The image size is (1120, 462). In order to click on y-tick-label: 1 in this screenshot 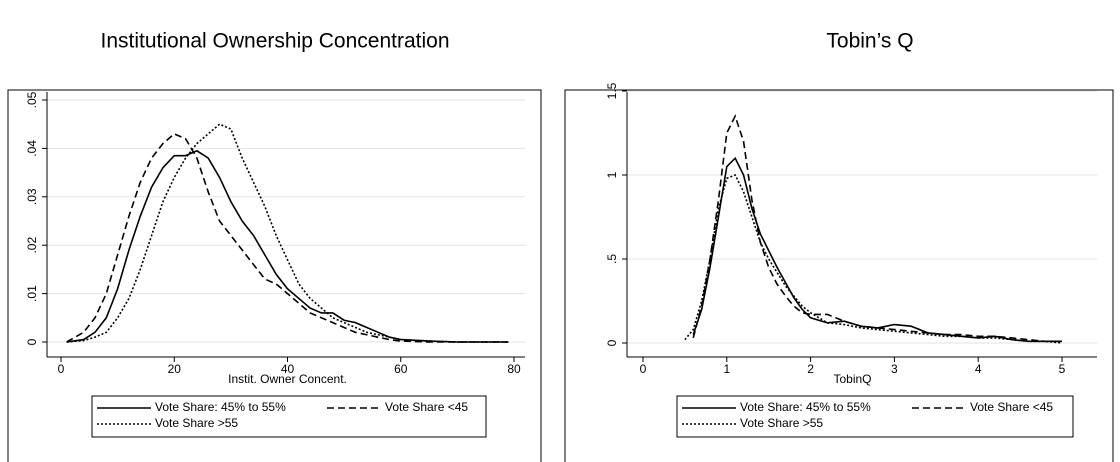, I will do `click(612, 174)`.